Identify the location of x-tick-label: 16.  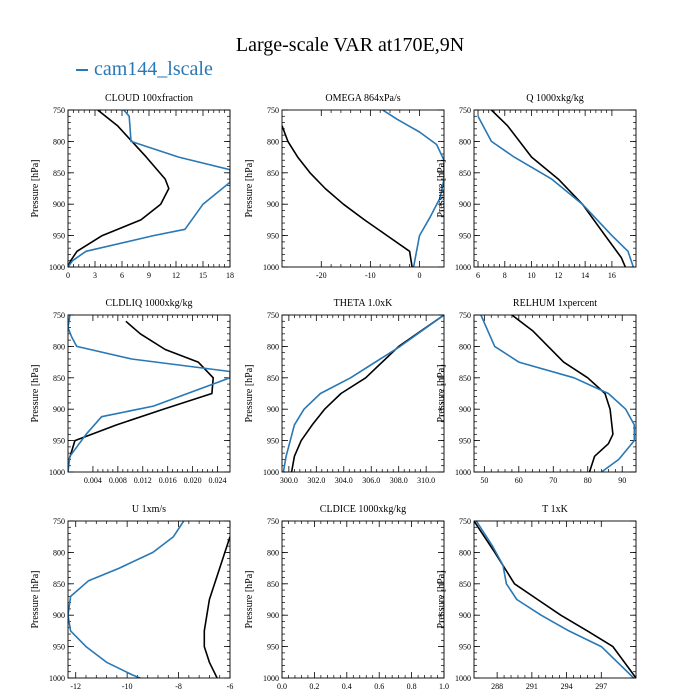
(612, 275).